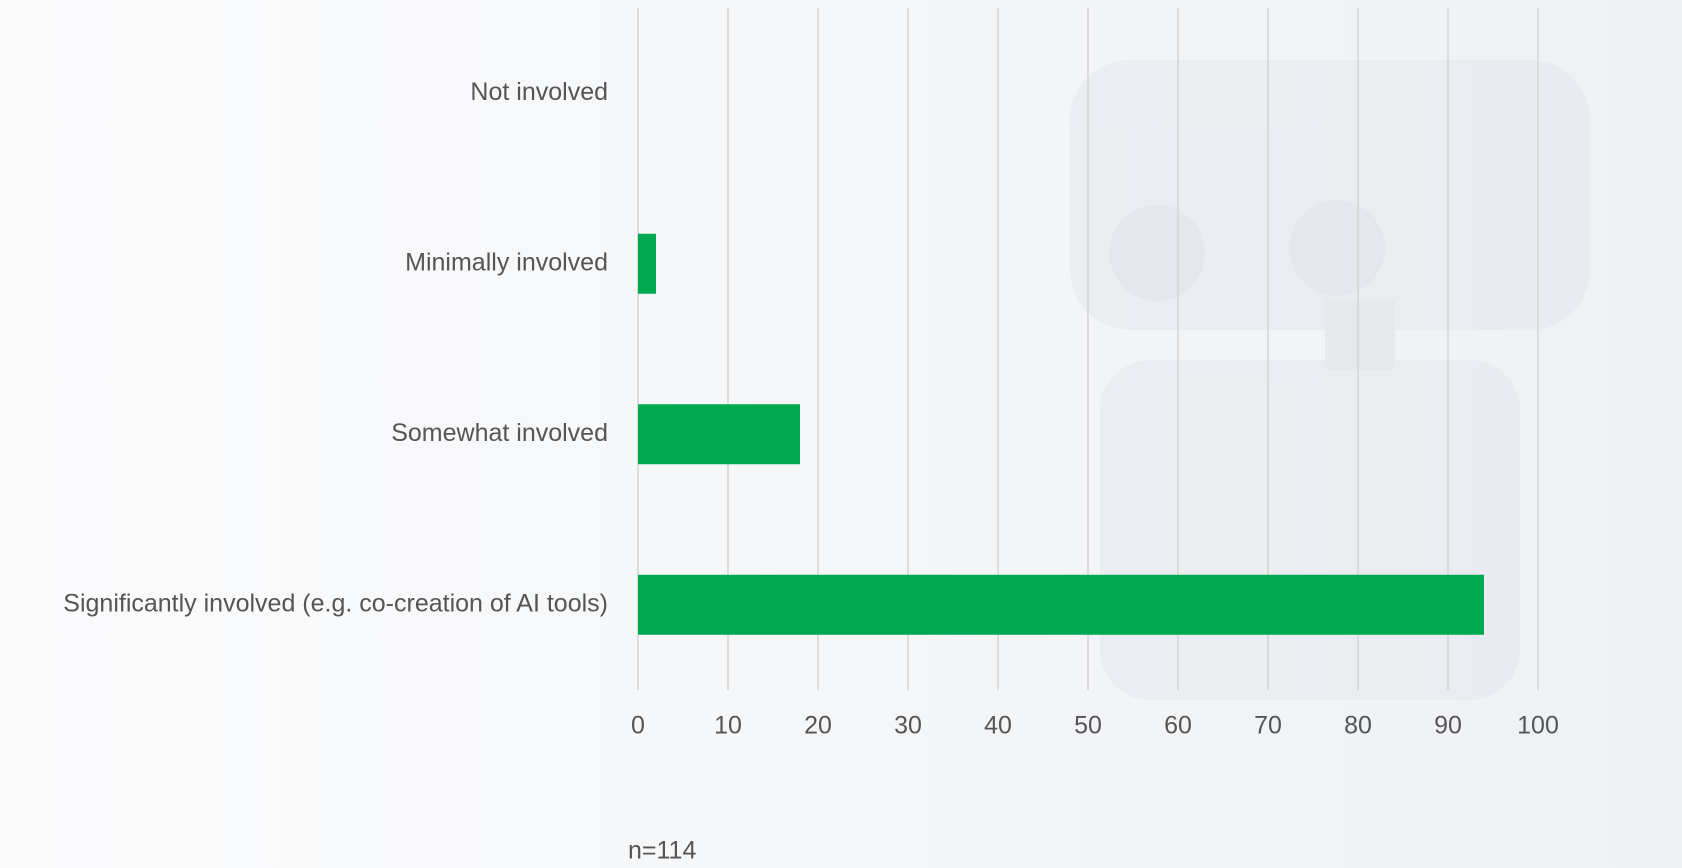 The width and height of the screenshot is (1682, 868). Describe the element at coordinates (1268, 726) in the screenshot. I see `x-tick-label: 70` at that location.